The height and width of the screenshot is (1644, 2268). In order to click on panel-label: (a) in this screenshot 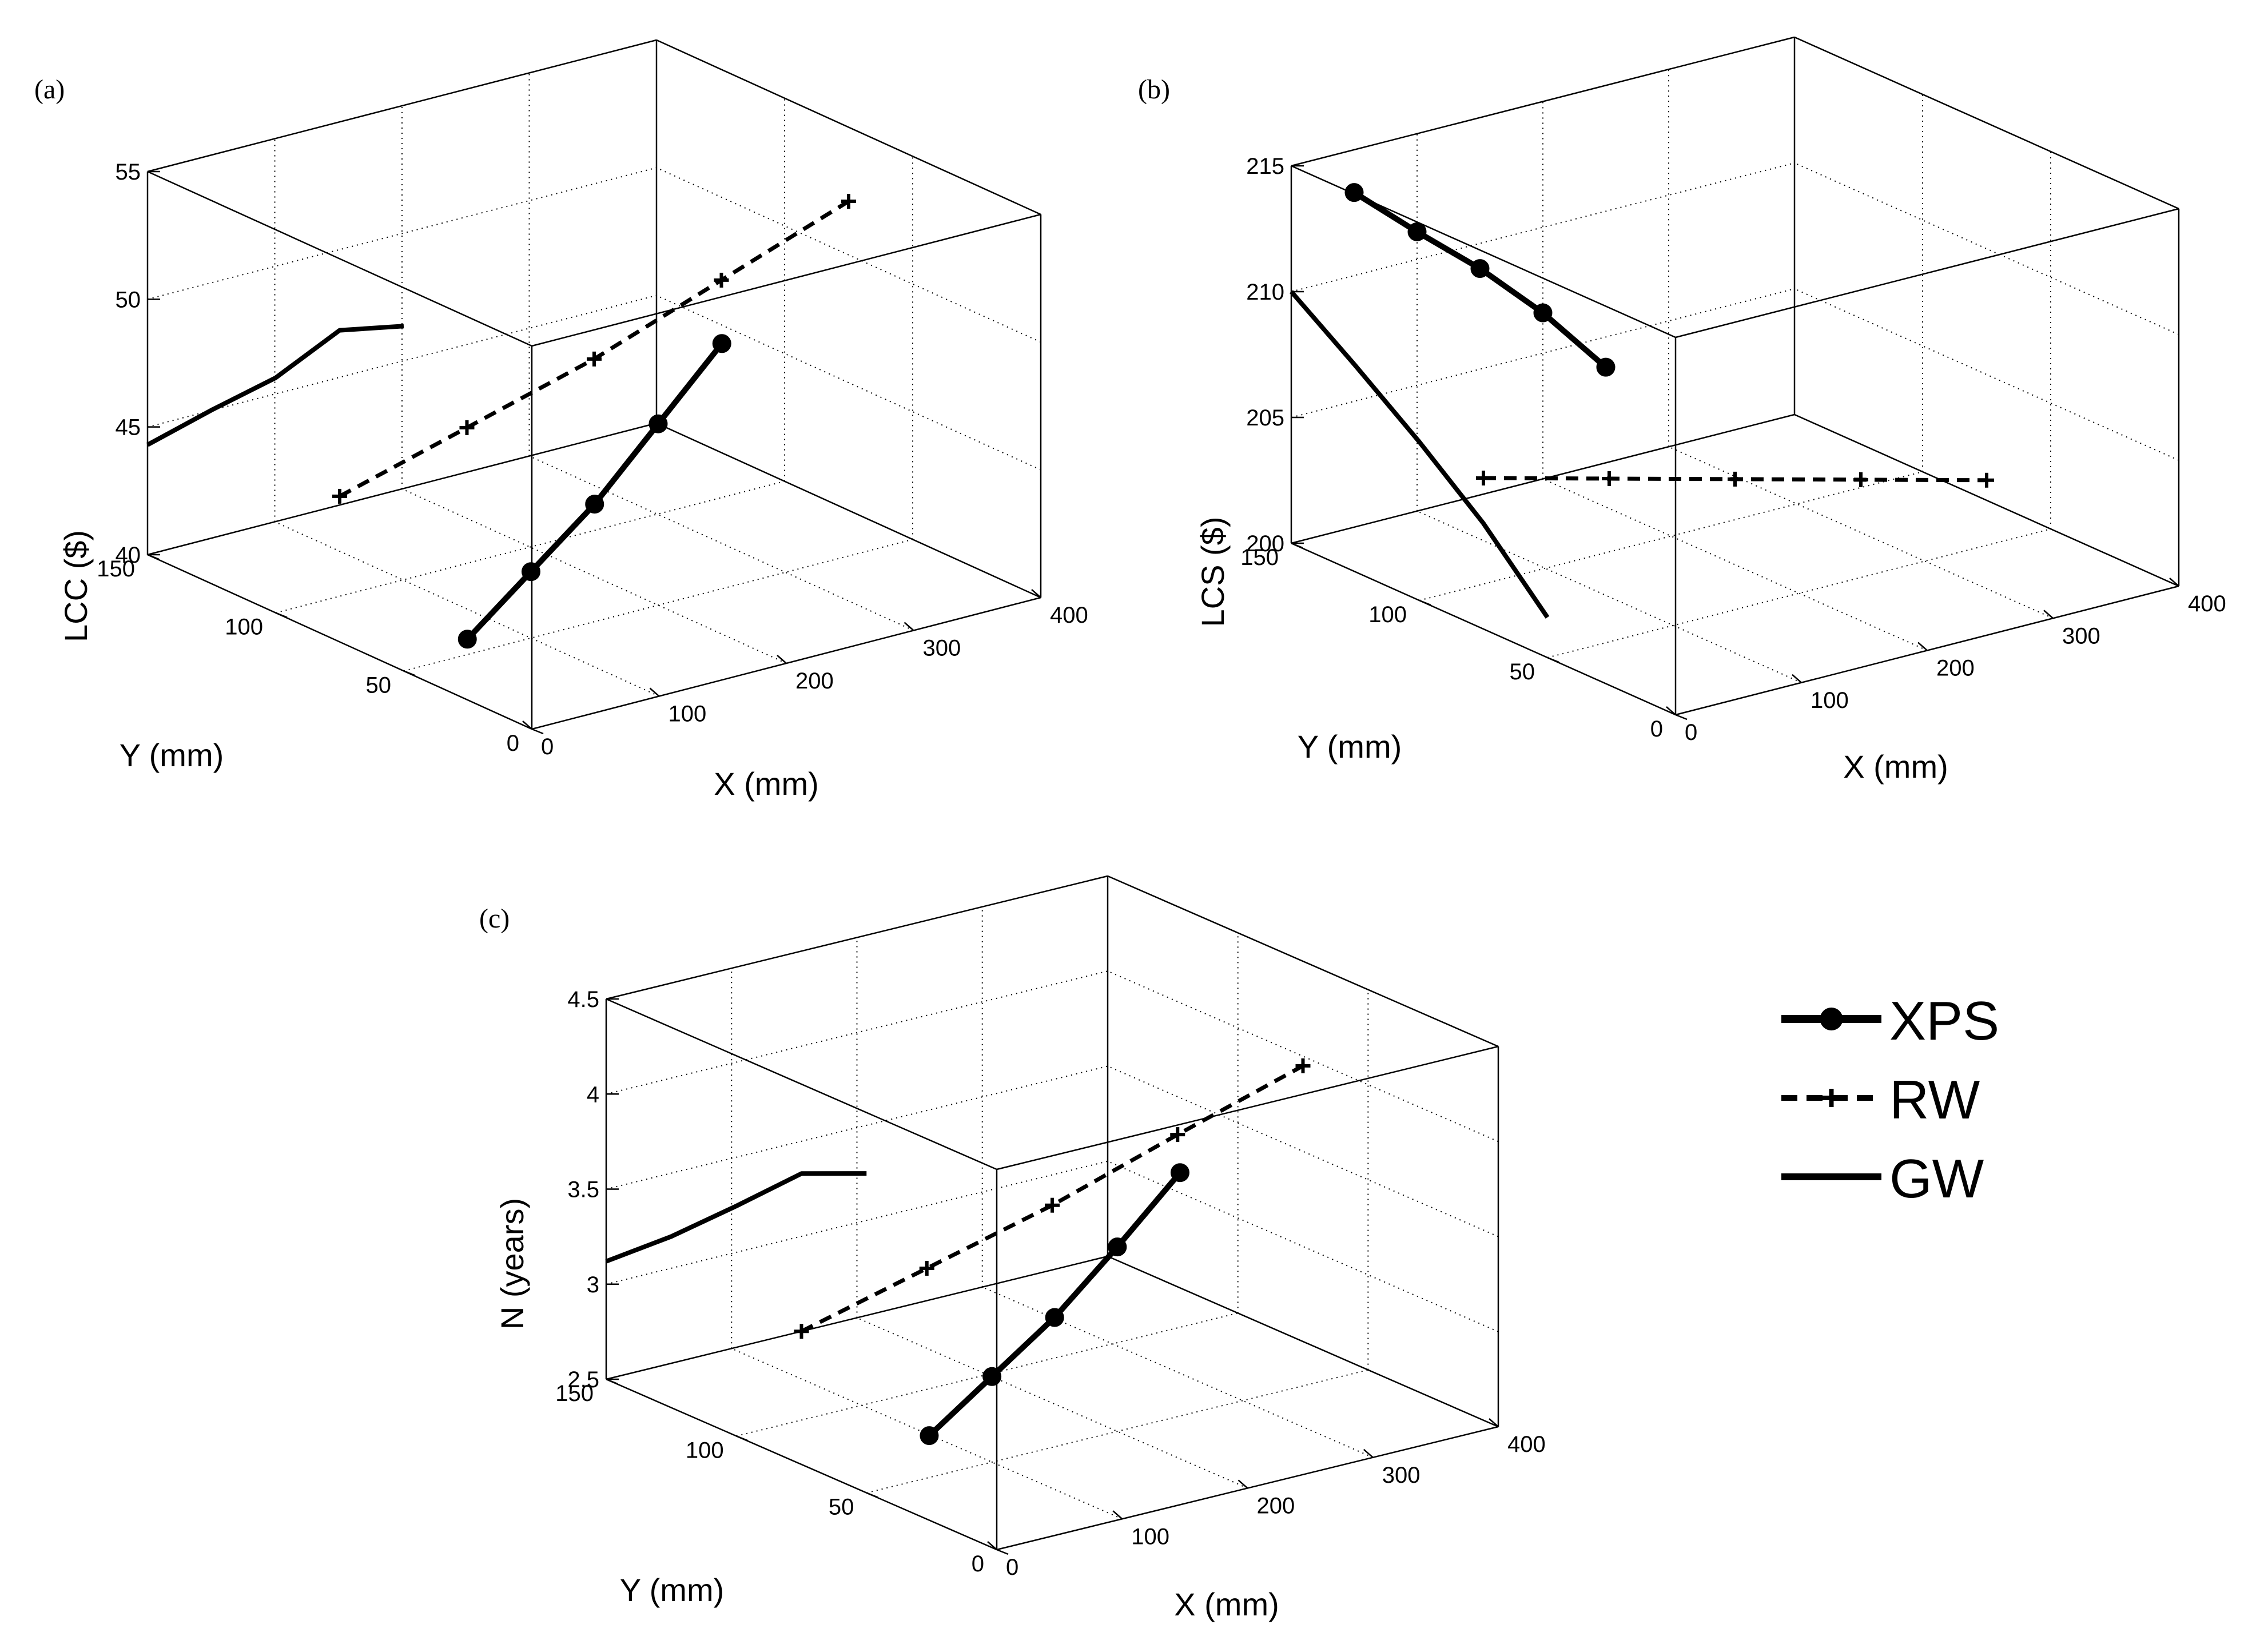, I will do `click(49, 89)`.